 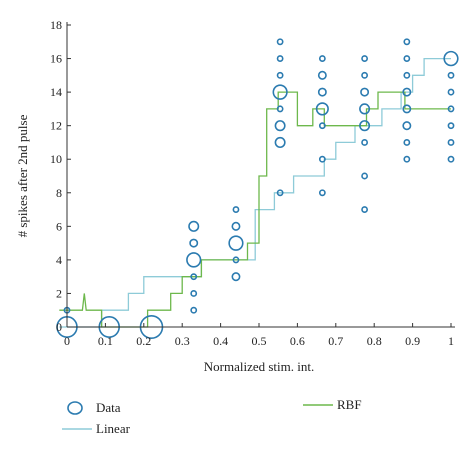 I want to click on y-tick-label: 6, so click(x=59, y=226).